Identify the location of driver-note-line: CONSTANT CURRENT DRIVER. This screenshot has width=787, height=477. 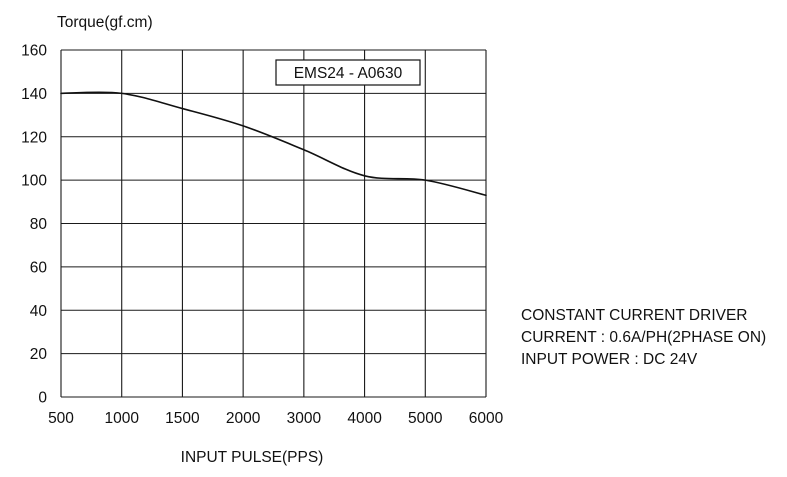
(634, 315).